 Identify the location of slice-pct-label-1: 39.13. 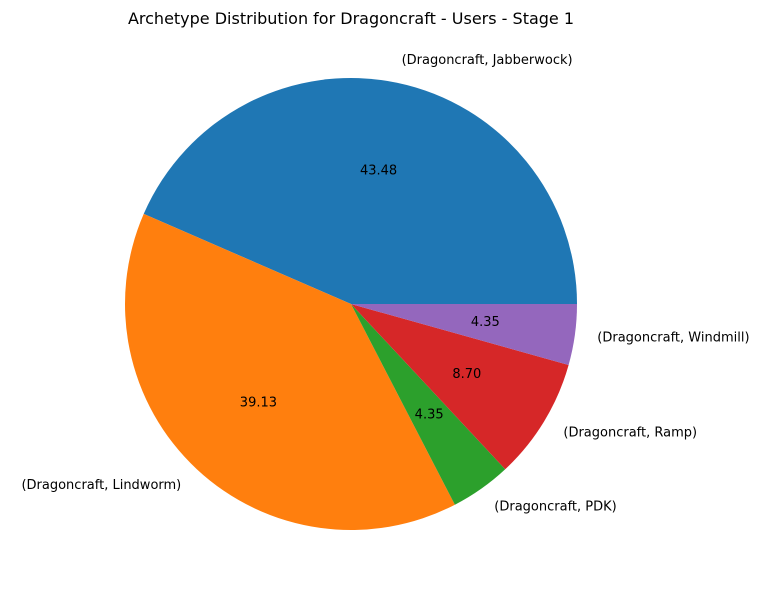
(258, 403).